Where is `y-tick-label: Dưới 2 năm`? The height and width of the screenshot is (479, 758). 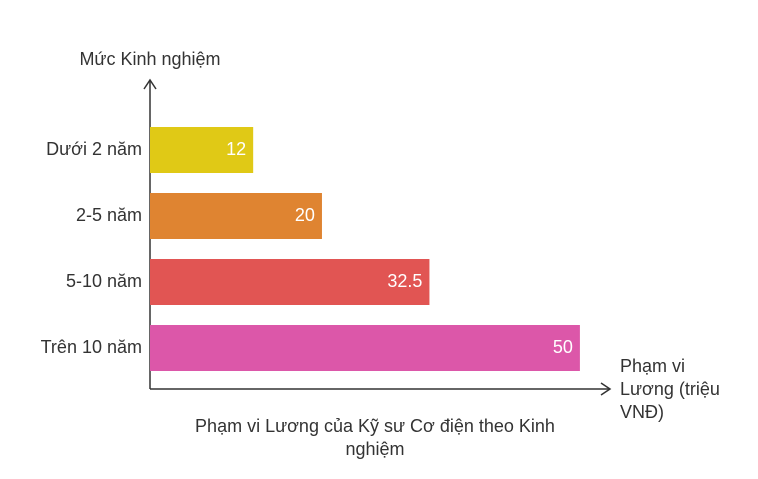
y-tick-label: Dưới 2 năm is located at coordinates (94, 149).